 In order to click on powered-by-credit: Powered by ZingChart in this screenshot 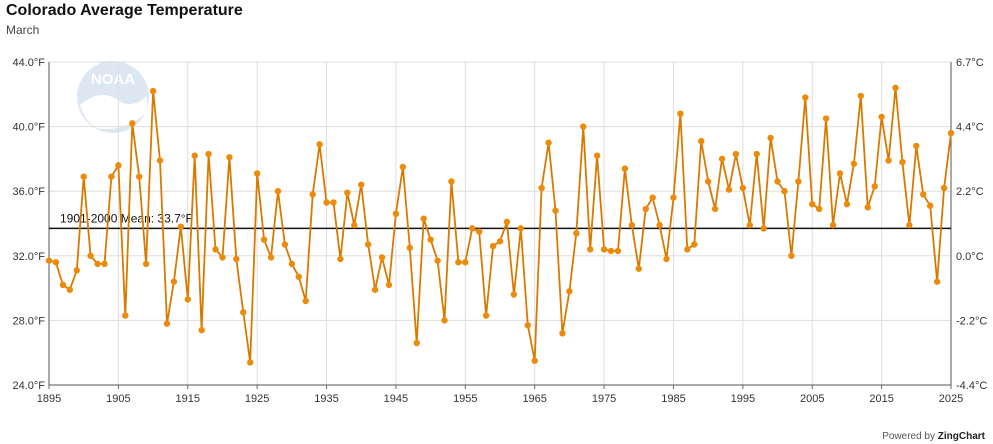, I will do `click(933, 436)`.